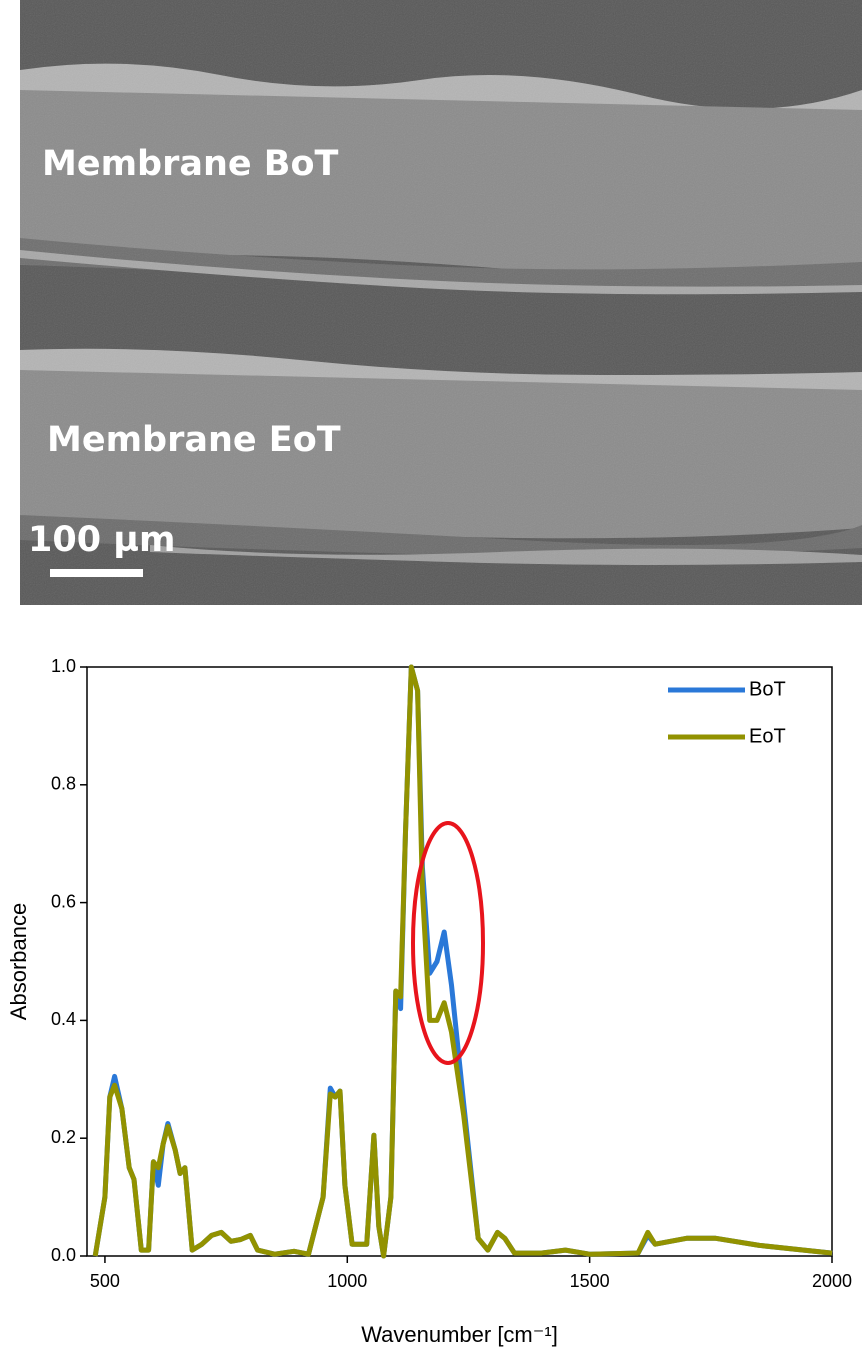  I want to click on x-tick-label: 2000, so click(832, 1281).